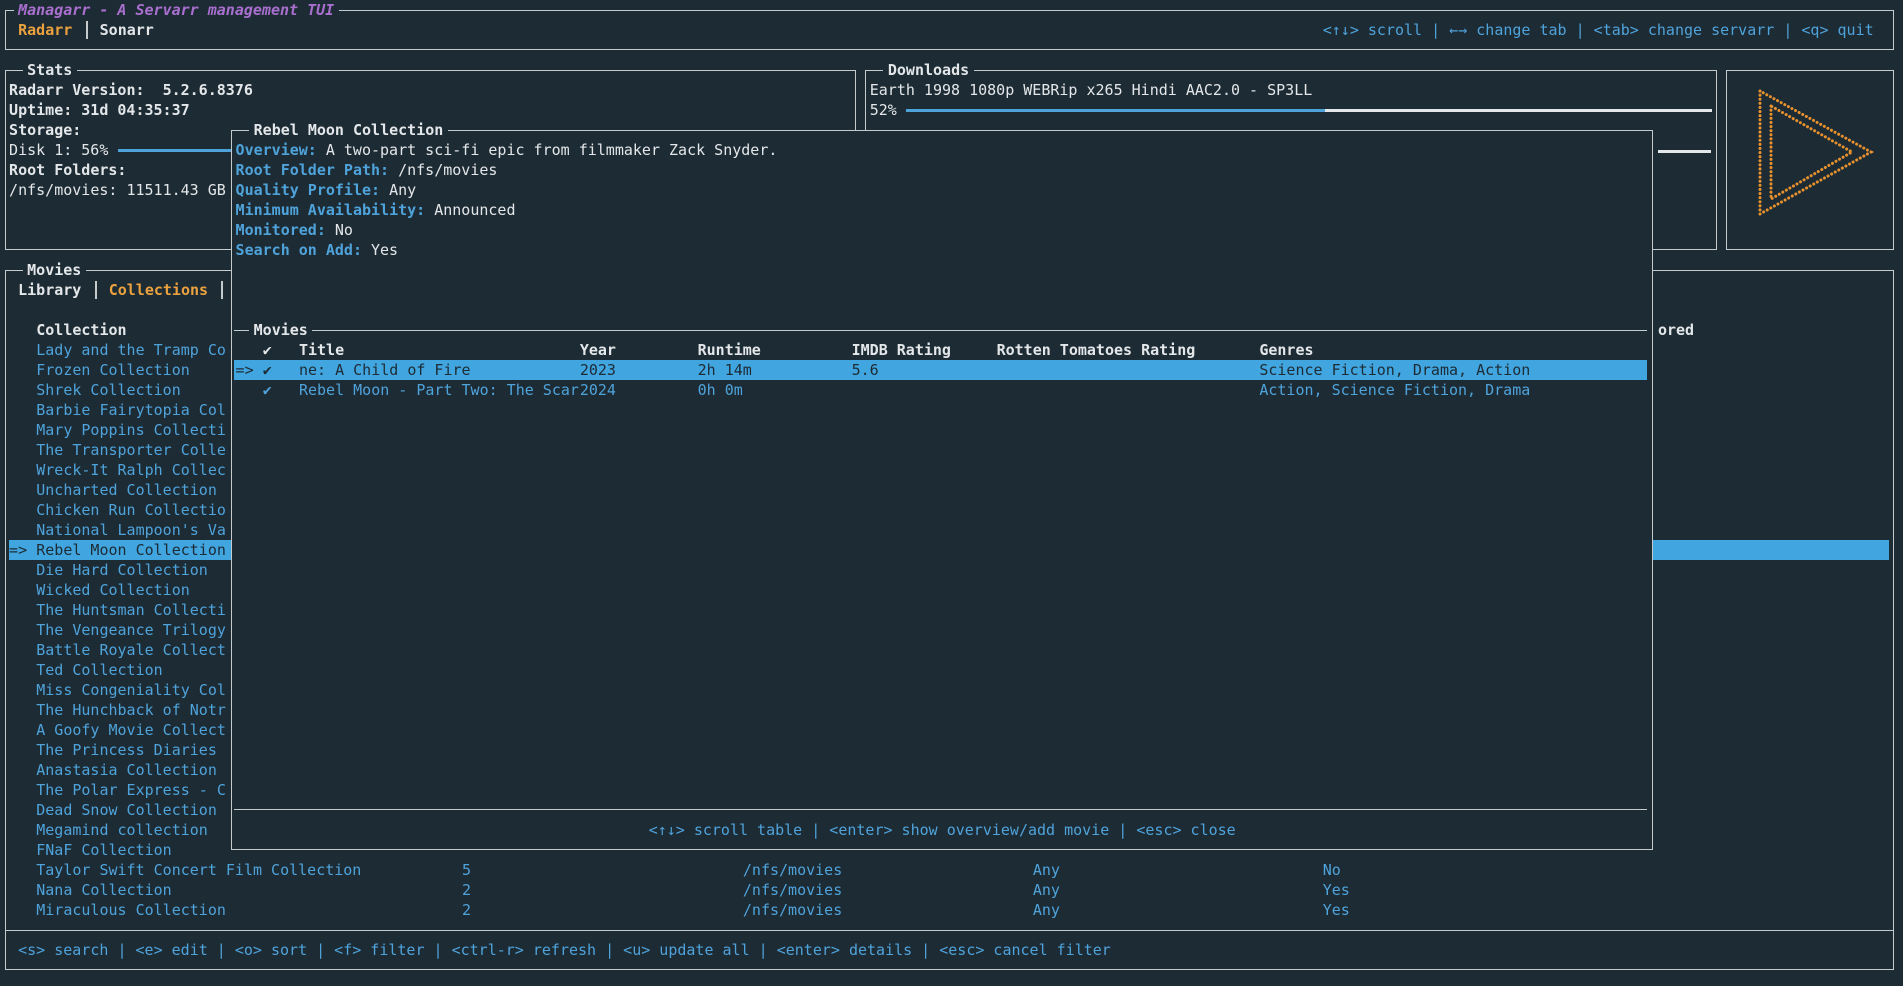  What do you see at coordinates (1684, 151) in the screenshot?
I see `hidden-download-bar` at bounding box center [1684, 151].